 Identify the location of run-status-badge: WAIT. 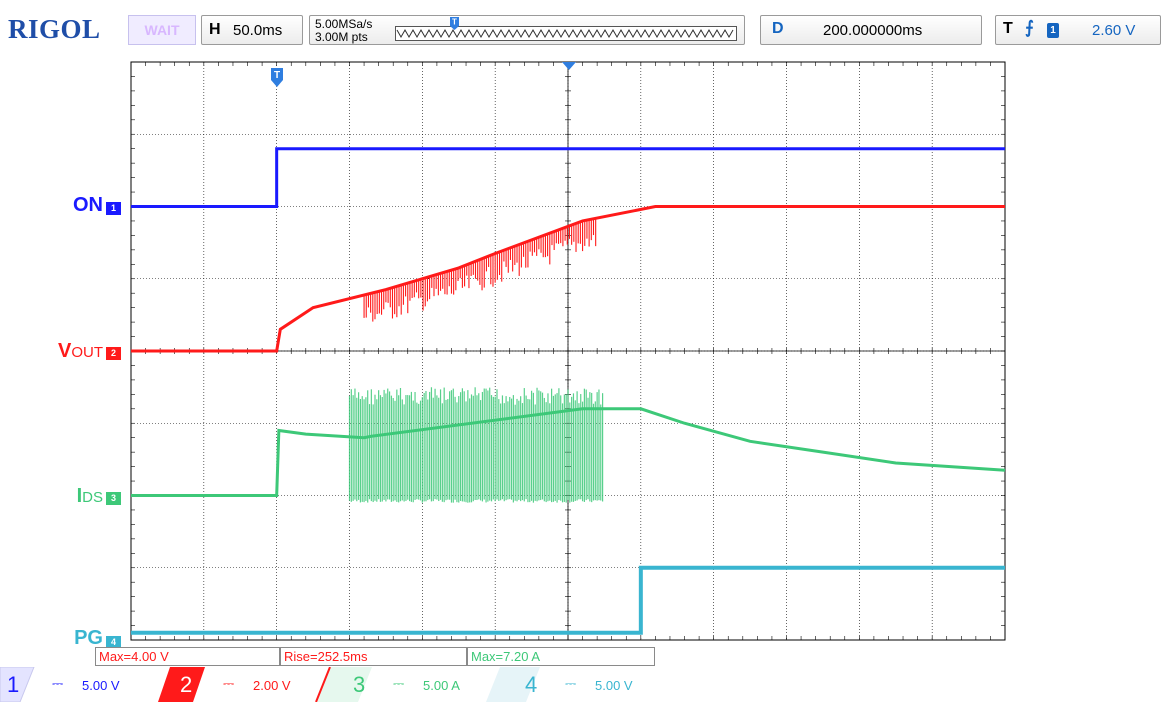
(162, 30).